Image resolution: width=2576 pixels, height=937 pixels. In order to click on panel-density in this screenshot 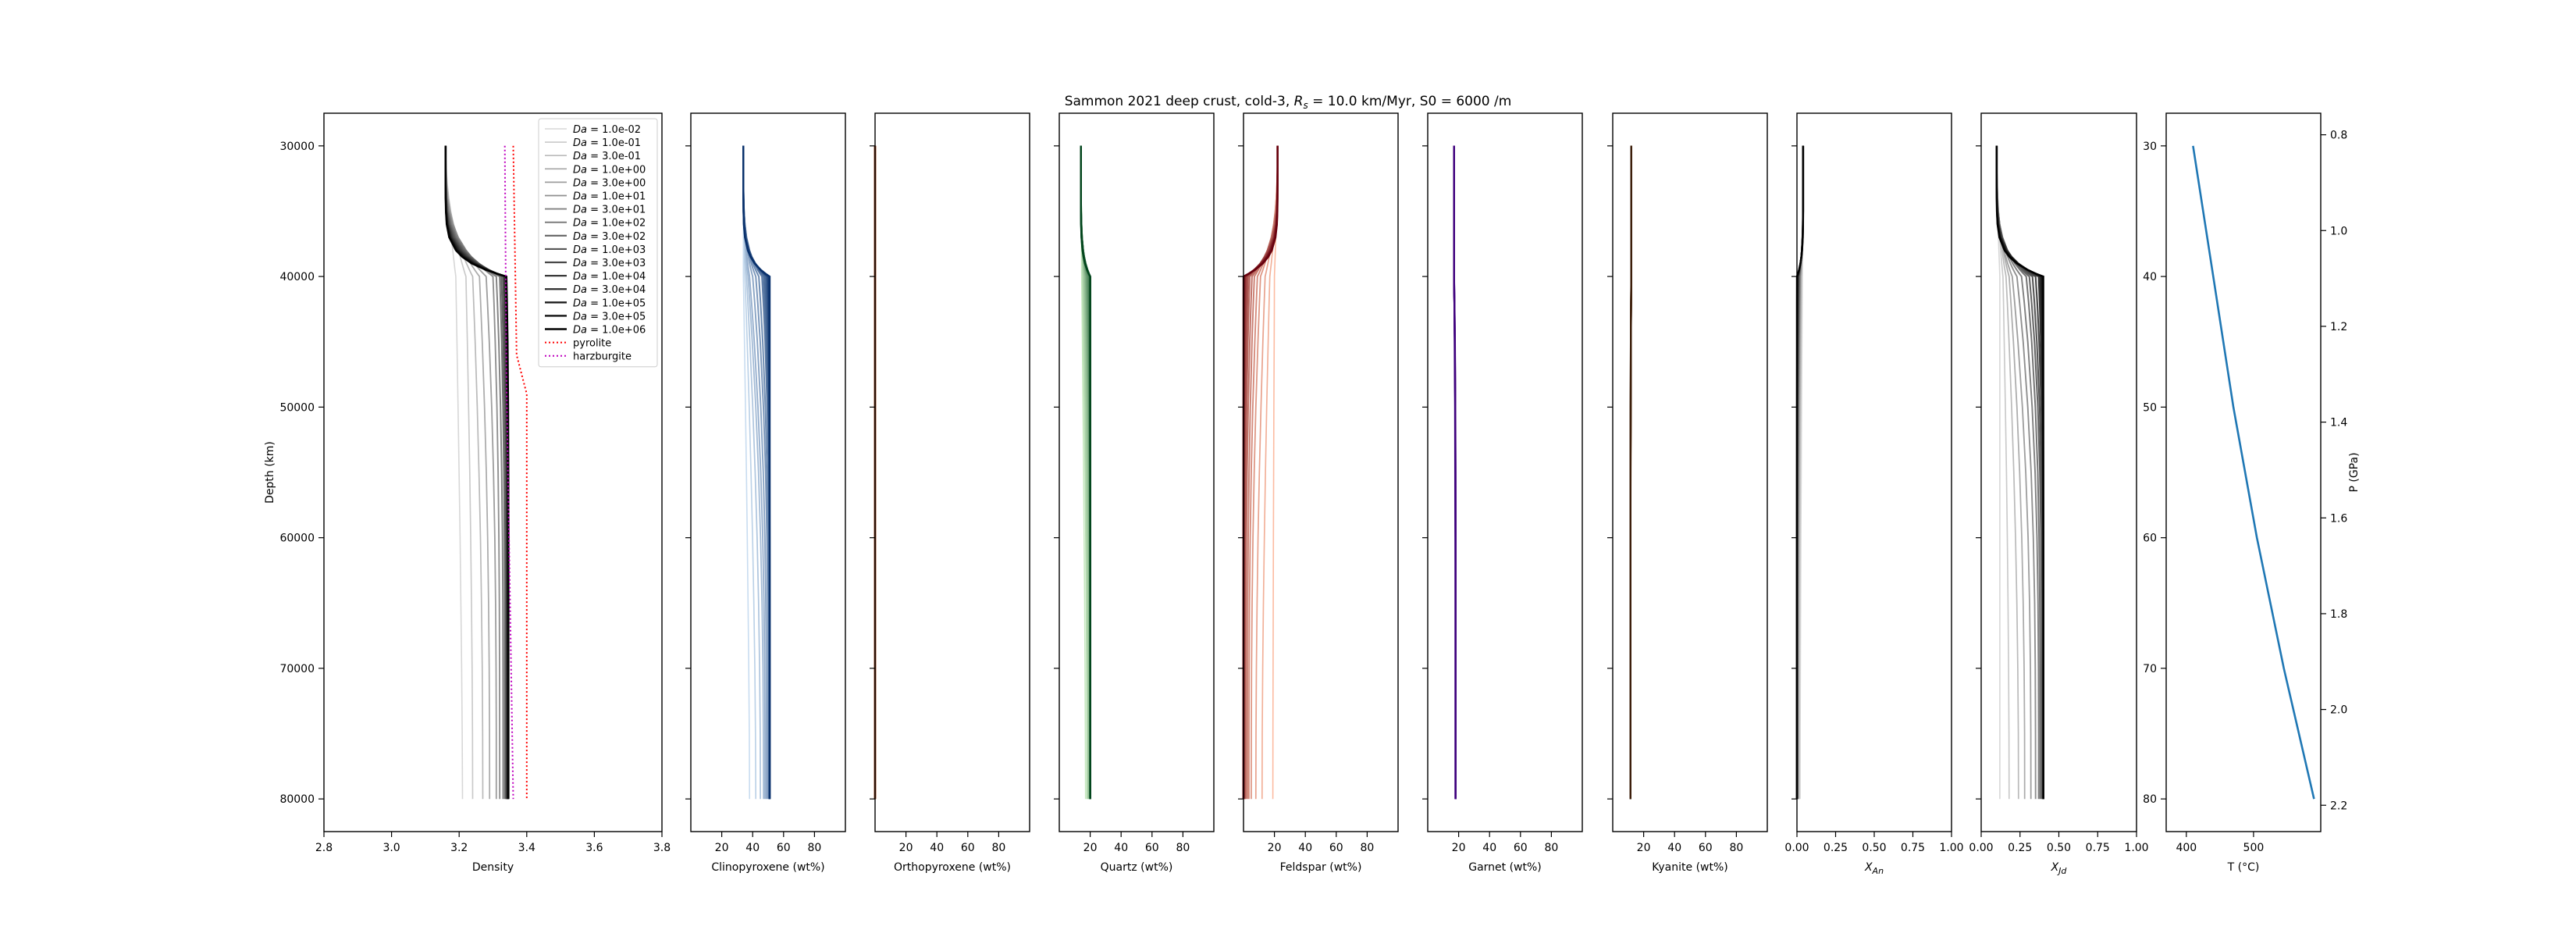, I will do `click(486, 472)`.